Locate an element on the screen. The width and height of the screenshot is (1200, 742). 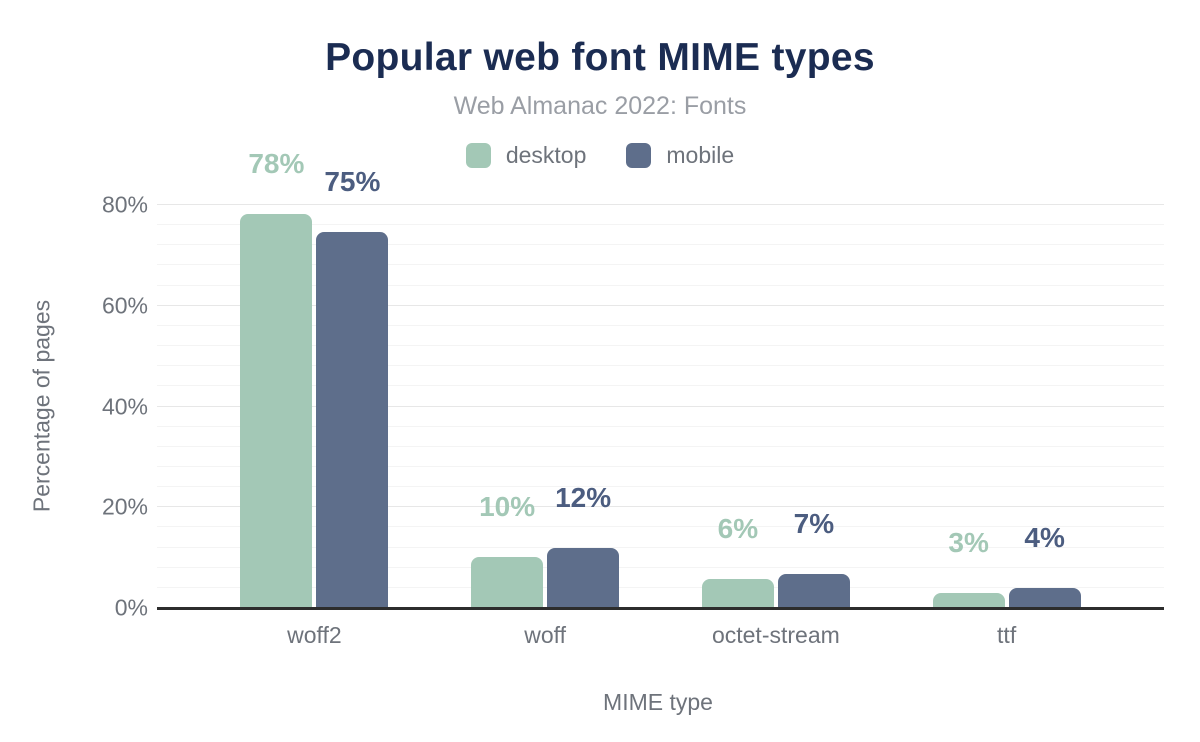
bar-desktop-woff2 is located at coordinates (276, 410).